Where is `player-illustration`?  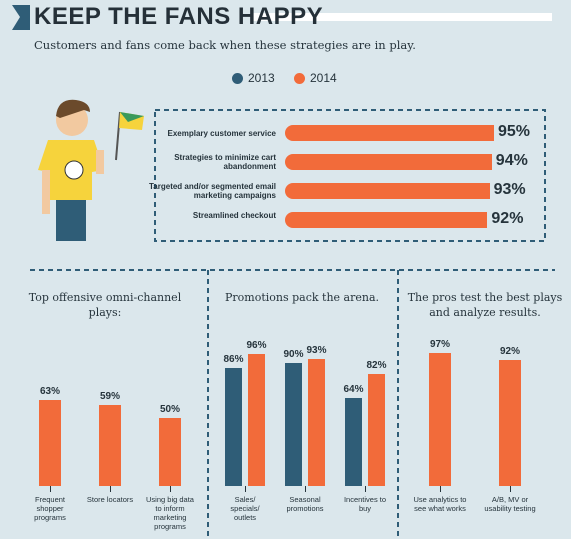 player-illustration is located at coordinates (91, 170).